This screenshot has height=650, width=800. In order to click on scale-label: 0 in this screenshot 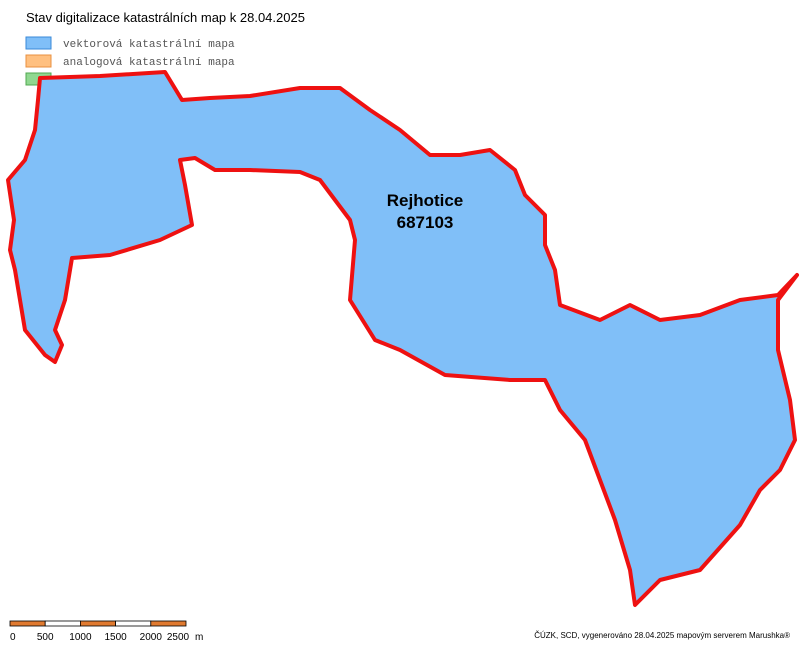, I will do `click(13, 637)`.